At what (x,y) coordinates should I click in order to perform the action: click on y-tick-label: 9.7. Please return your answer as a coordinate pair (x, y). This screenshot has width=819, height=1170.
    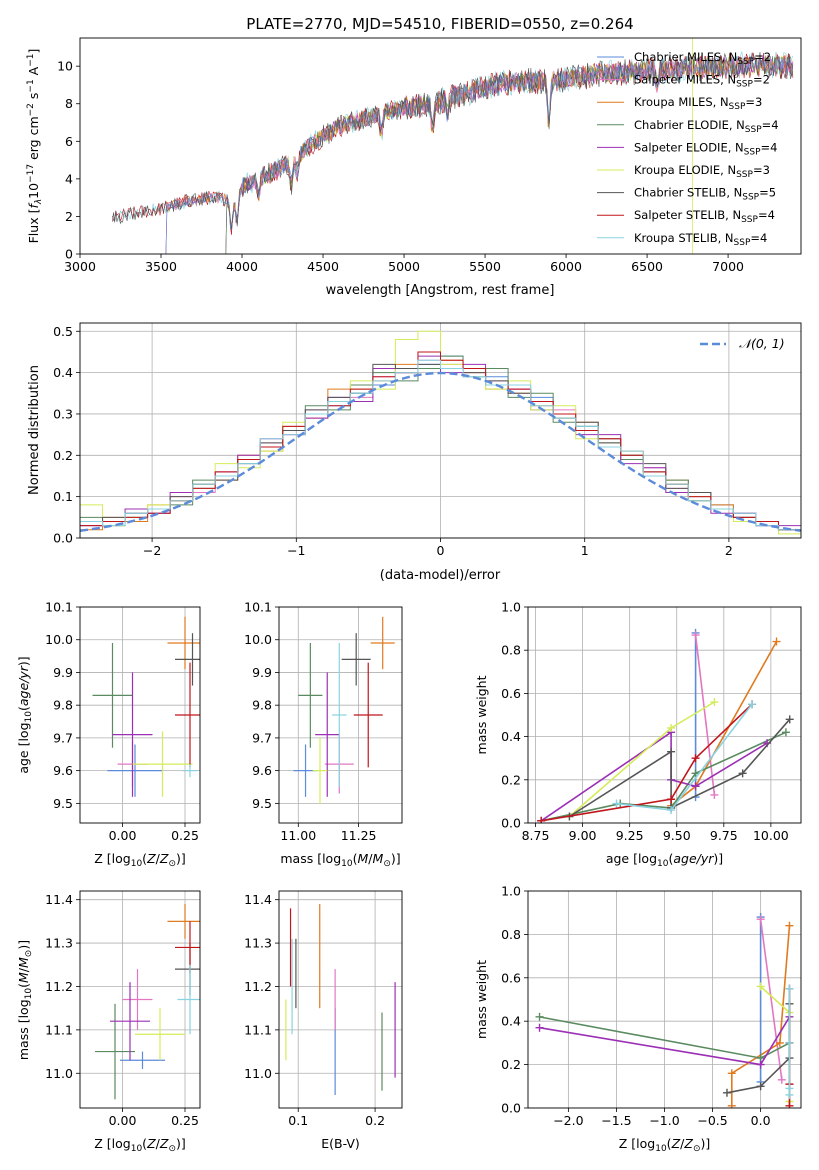
    Looking at the image, I should click on (262, 737).